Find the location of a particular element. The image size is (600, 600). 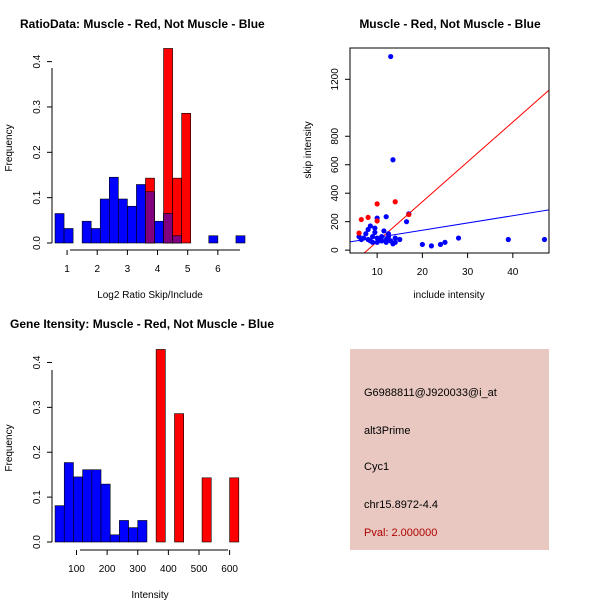

x-tick-label: 4 is located at coordinates (158, 269).